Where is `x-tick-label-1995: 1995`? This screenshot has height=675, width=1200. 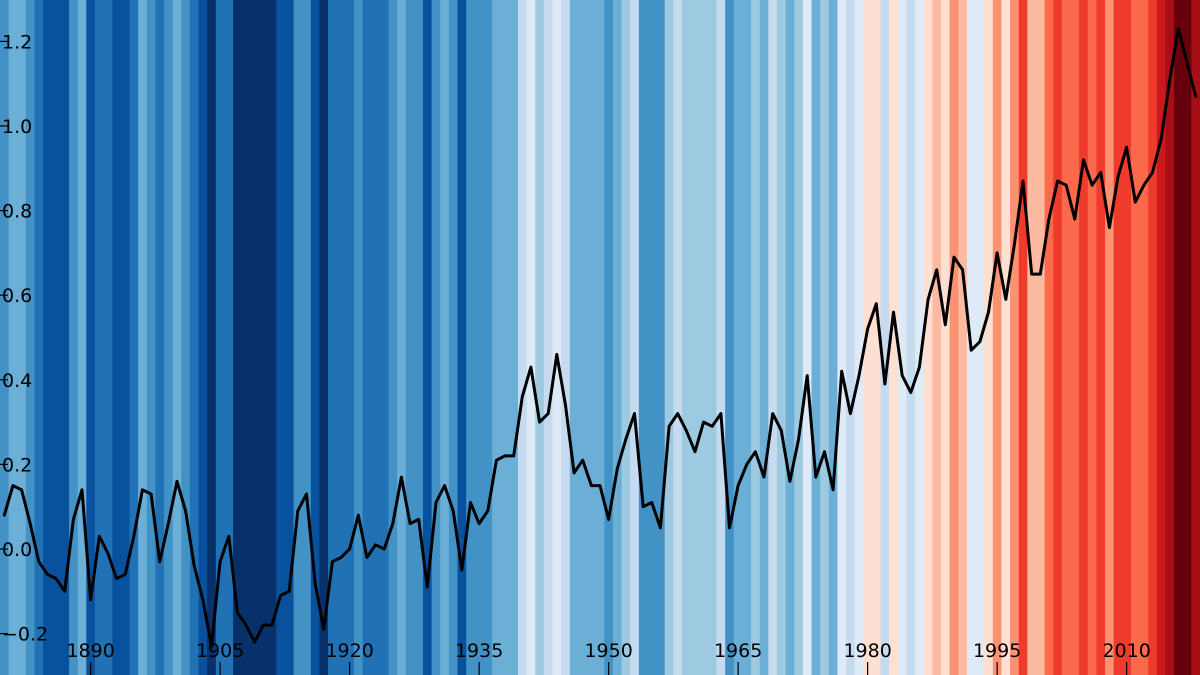
x-tick-label-1995: 1995 is located at coordinates (997, 651).